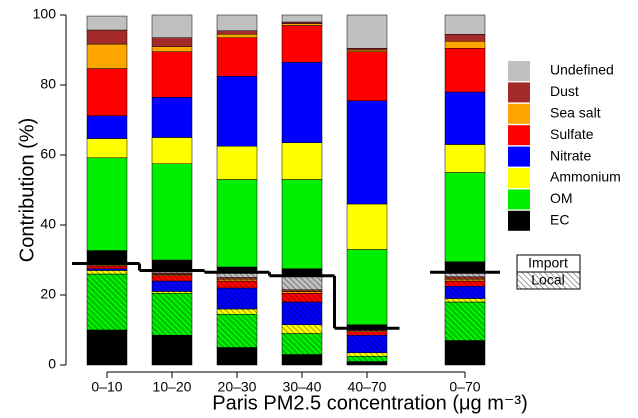 The height and width of the screenshot is (418, 638). Describe the element at coordinates (585, 177) in the screenshot. I see `legend-label: Ammonium` at that location.